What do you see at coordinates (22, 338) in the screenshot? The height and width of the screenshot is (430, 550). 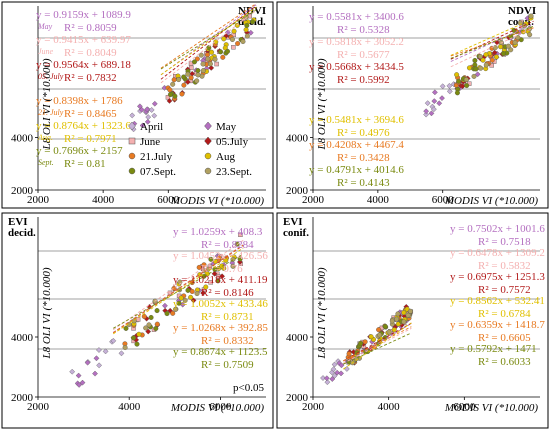 I see `y-tick-label: 4000` at bounding box center [22, 338].